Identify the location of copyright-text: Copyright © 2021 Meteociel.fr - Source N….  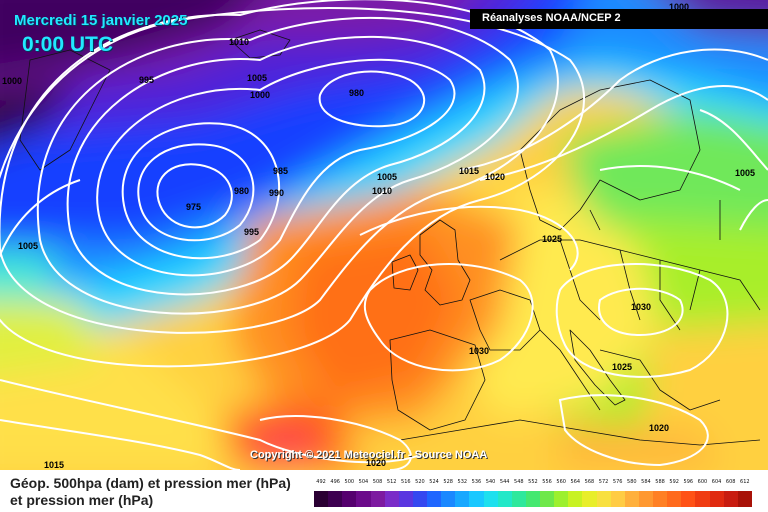
(369, 455).